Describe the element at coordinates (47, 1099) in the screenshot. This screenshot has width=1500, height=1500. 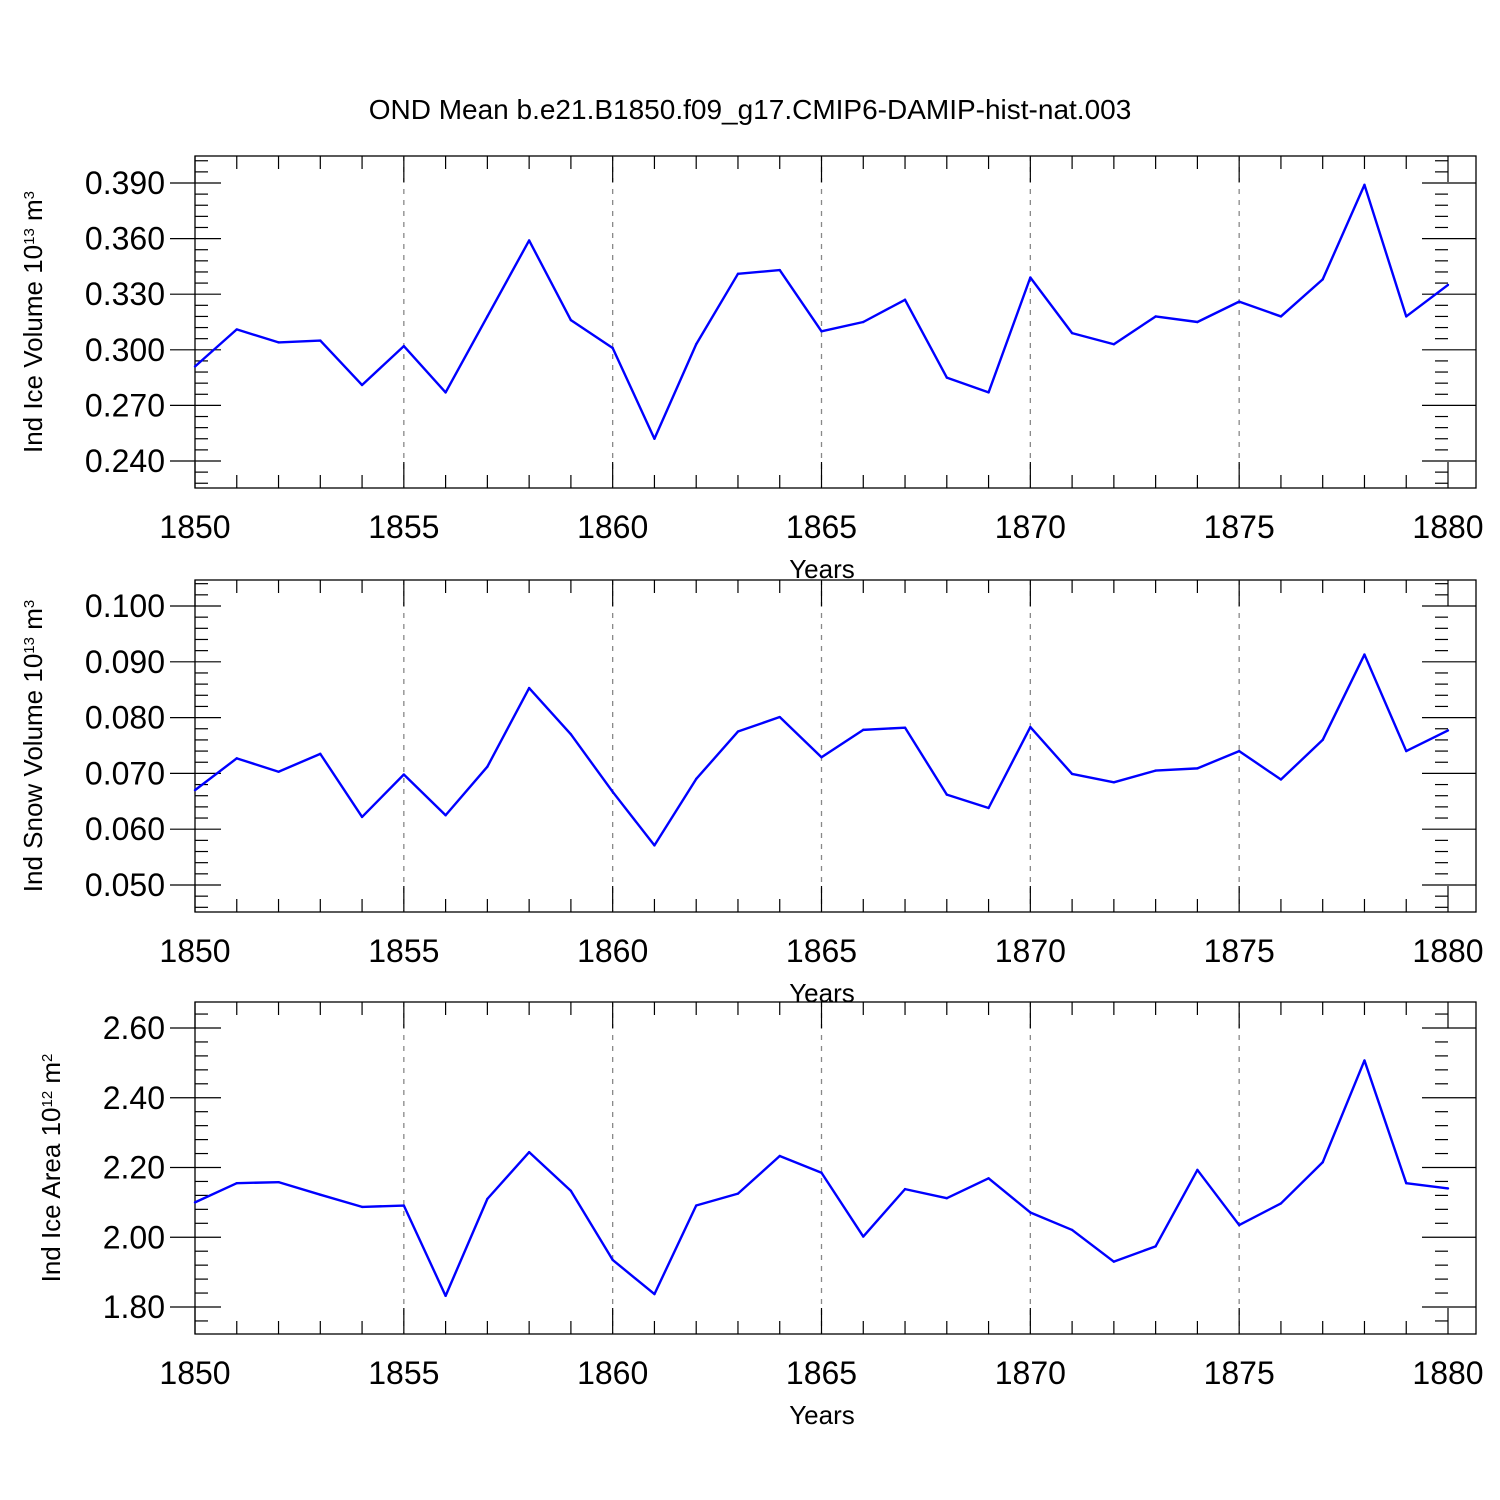
I see `y-axis-title-superscript: 12` at that location.